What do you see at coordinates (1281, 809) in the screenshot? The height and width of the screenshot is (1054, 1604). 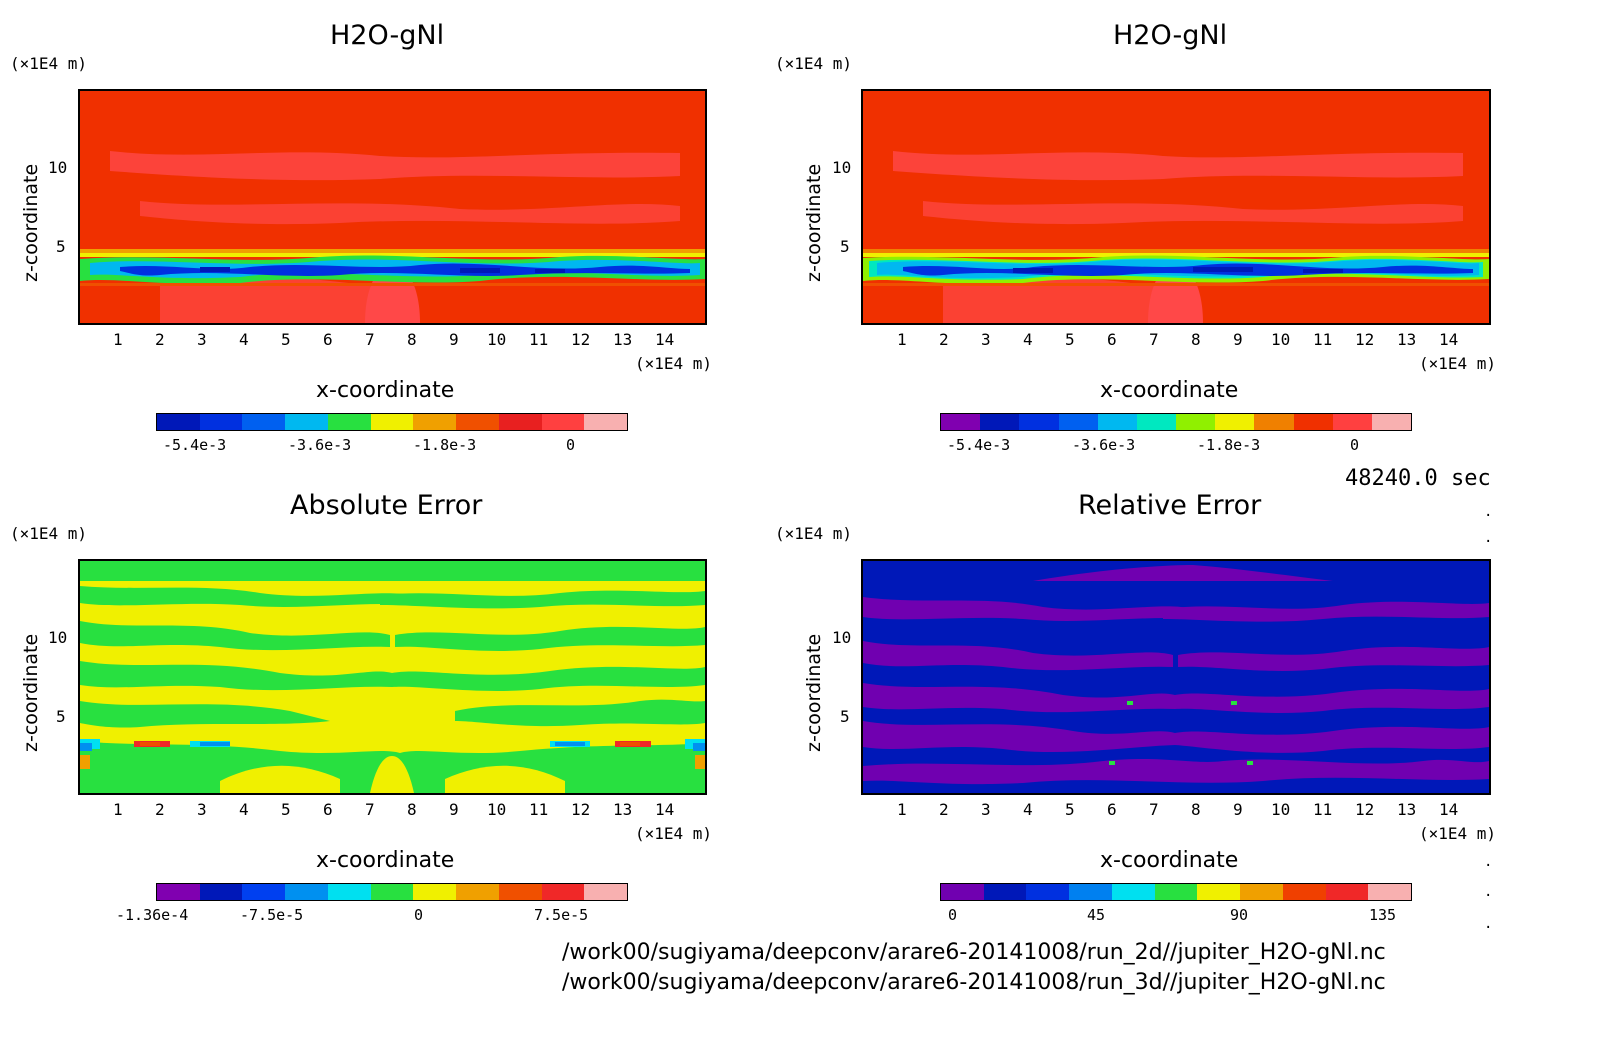 I see `x-tick: 10` at bounding box center [1281, 809].